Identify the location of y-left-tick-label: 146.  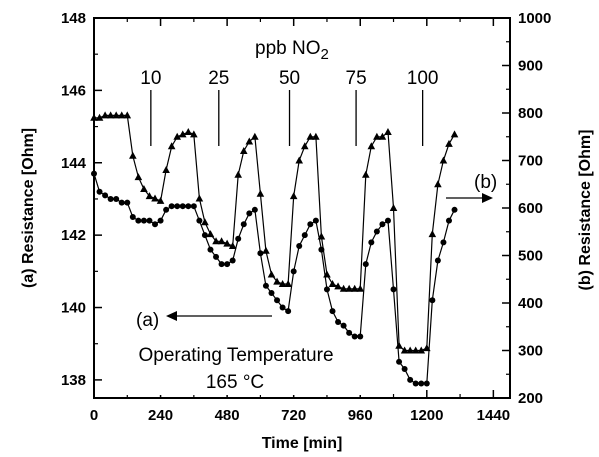
(73, 90).